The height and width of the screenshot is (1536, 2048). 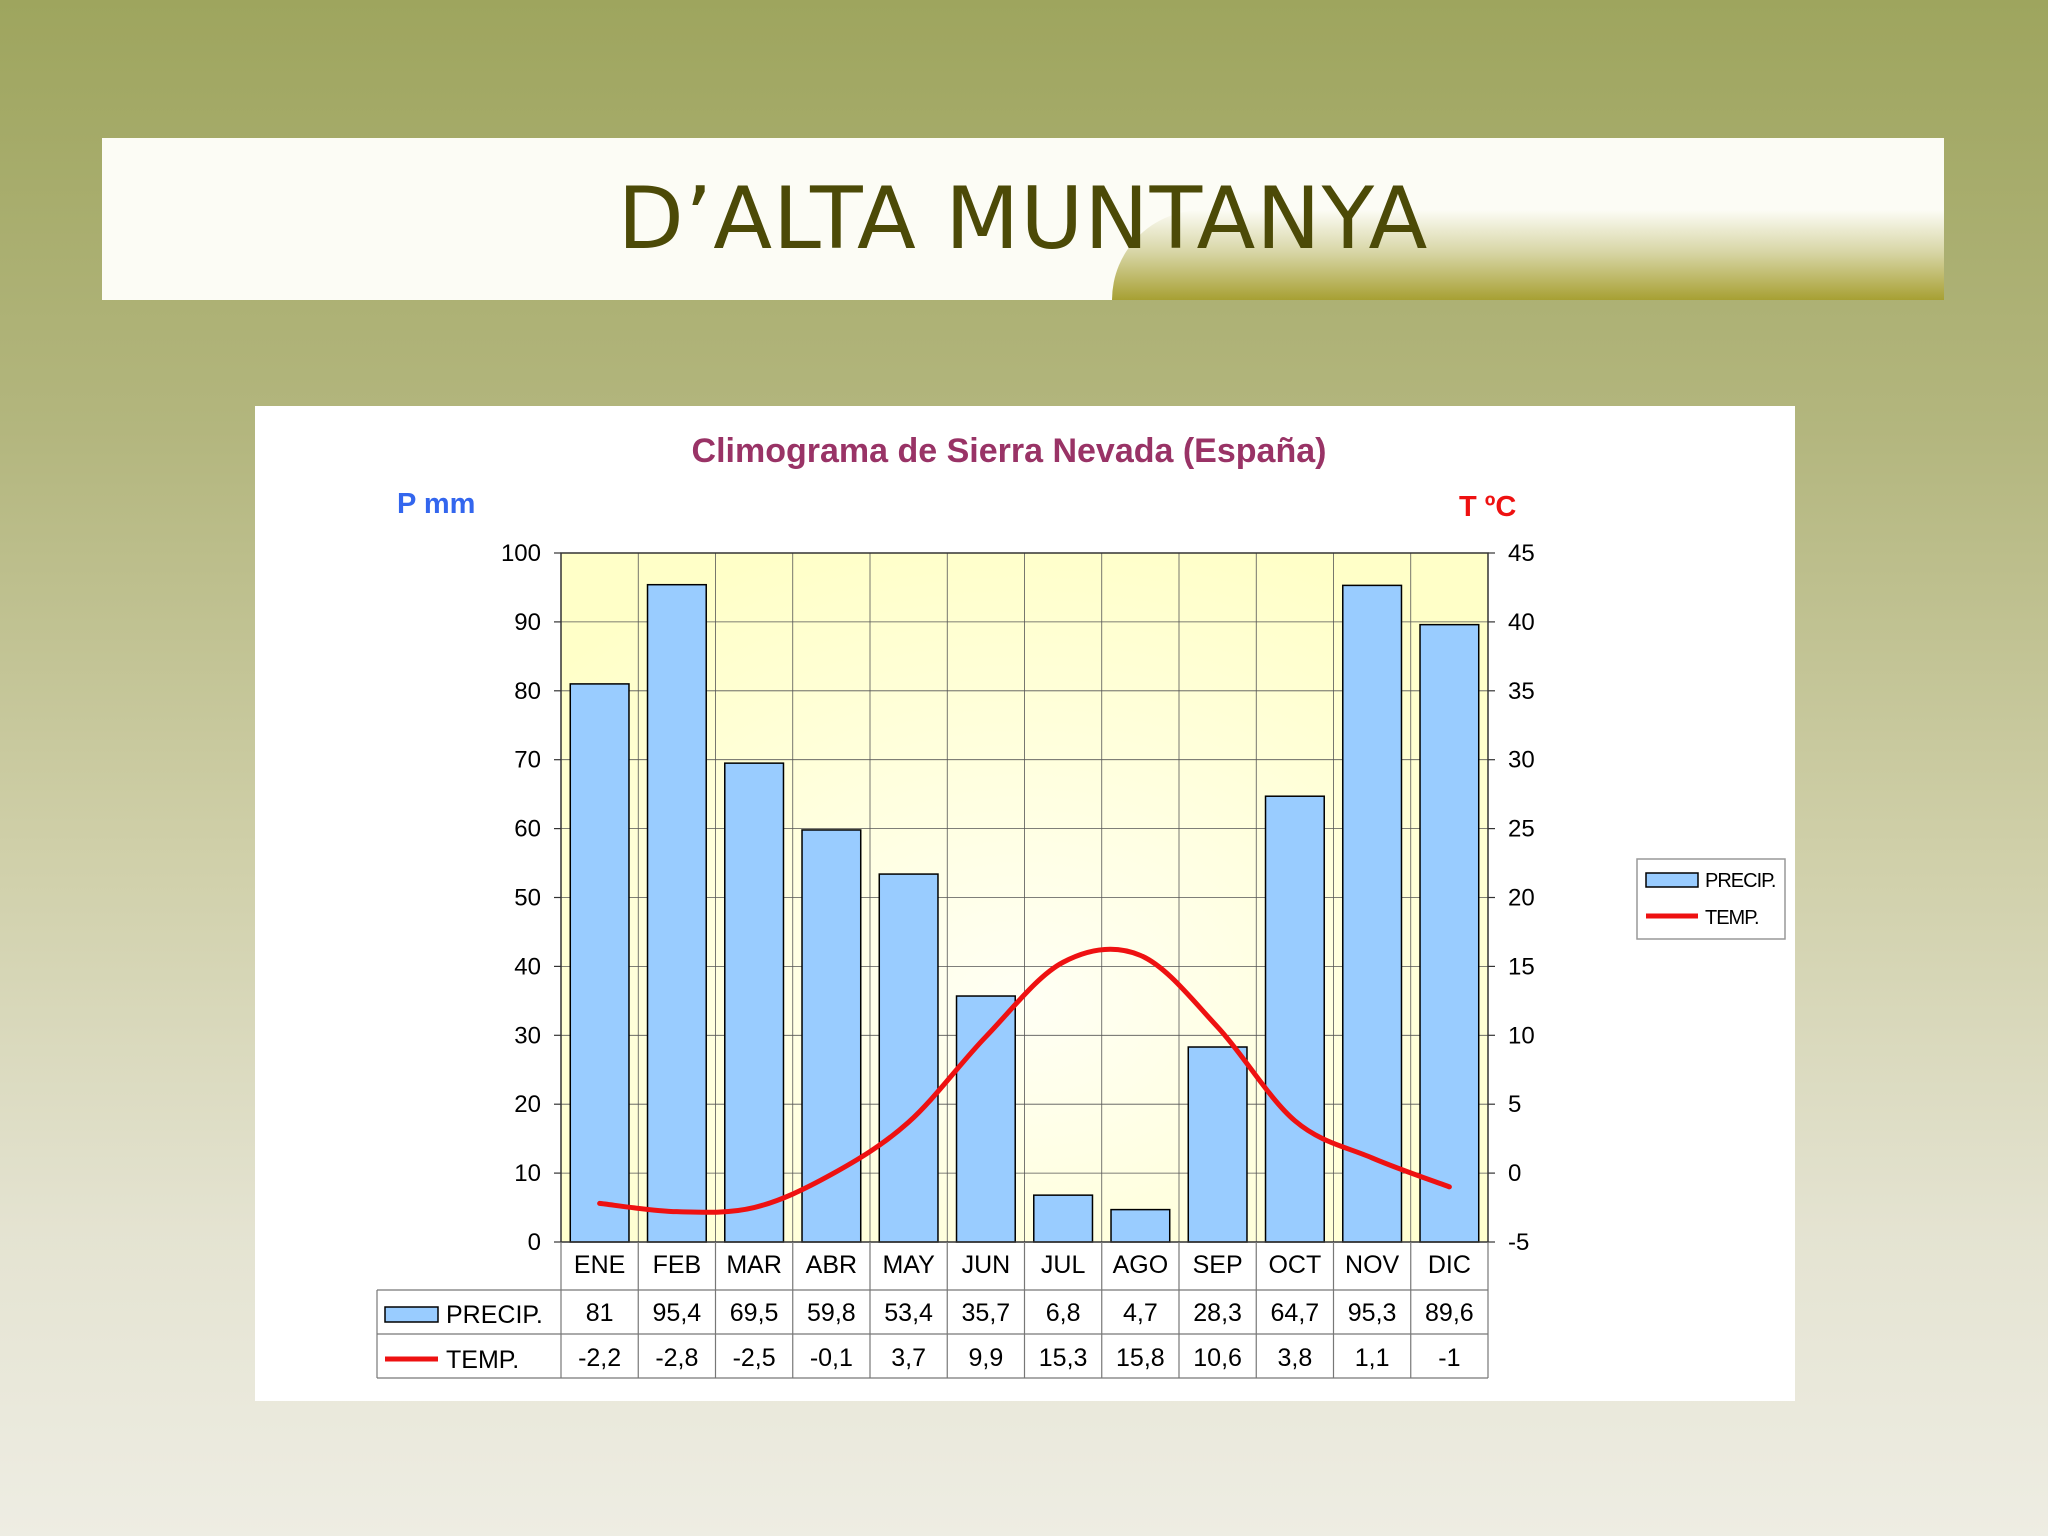 I want to click on temp-data-label: 10,6, so click(x=1217, y=1358).